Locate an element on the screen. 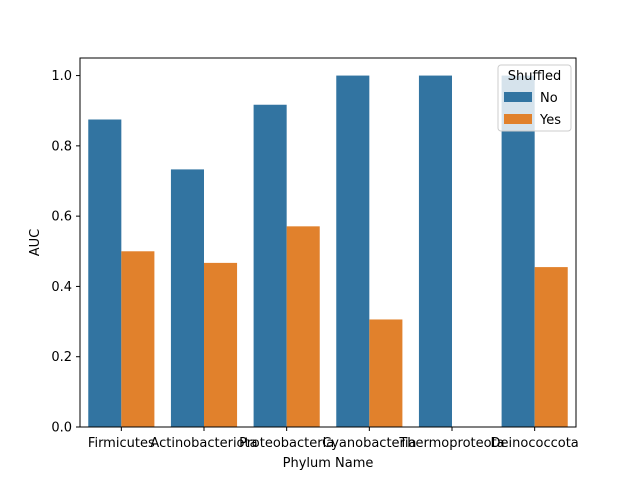 This screenshot has width=640, height=480. x-axis-title: Phylum Name is located at coordinates (328, 463).